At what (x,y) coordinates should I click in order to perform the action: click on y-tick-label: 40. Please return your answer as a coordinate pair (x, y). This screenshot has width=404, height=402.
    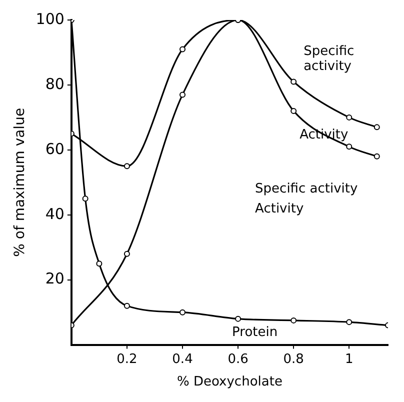
    Looking at the image, I should click on (54, 213).